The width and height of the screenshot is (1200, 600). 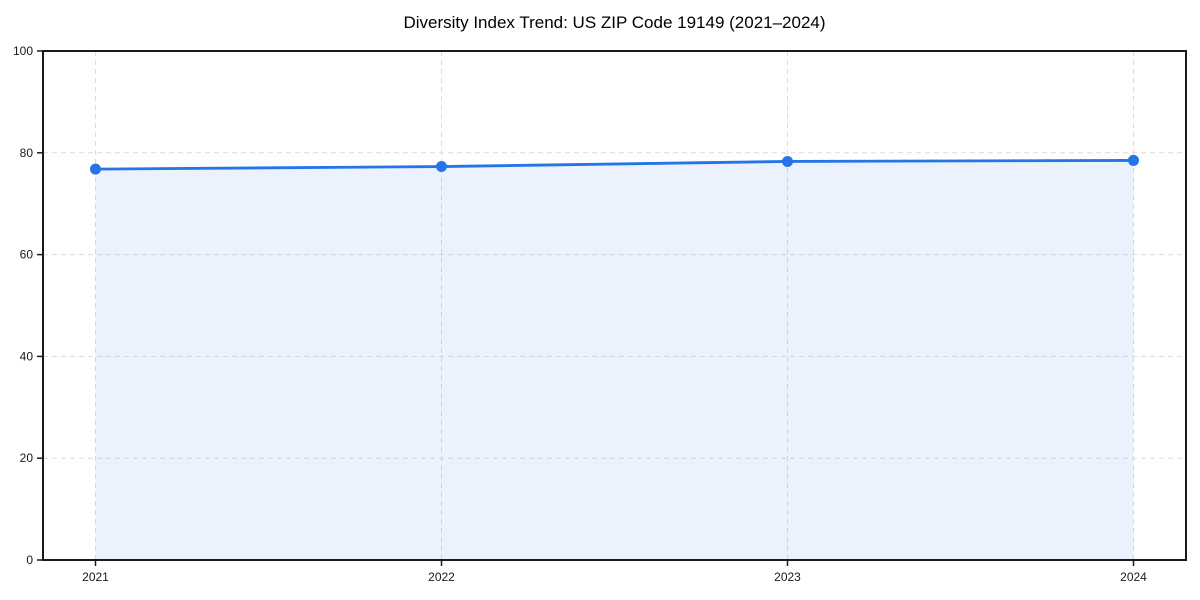 What do you see at coordinates (27, 153) in the screenshot?
I see `y-tick-label: 80` at bounding box center [27, 153].